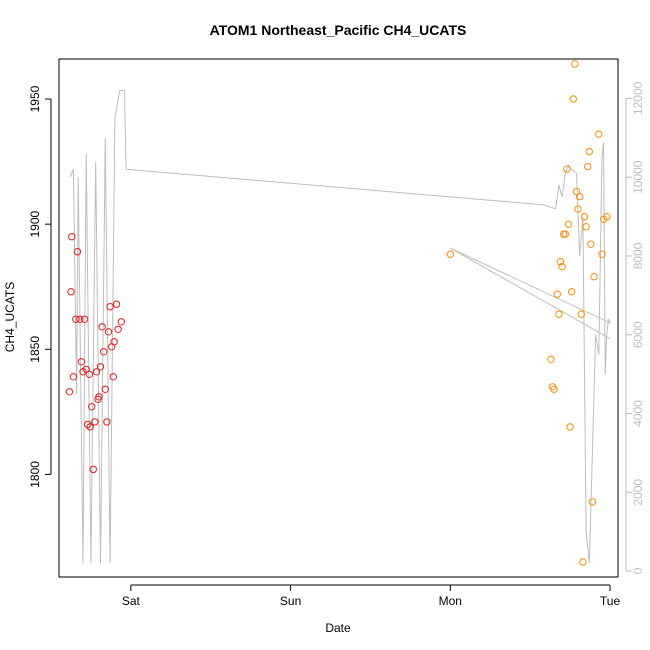  Describe the element at coordinates (638, 492) in the screenshot. I see `y2-tick-label: 2000` at that location.